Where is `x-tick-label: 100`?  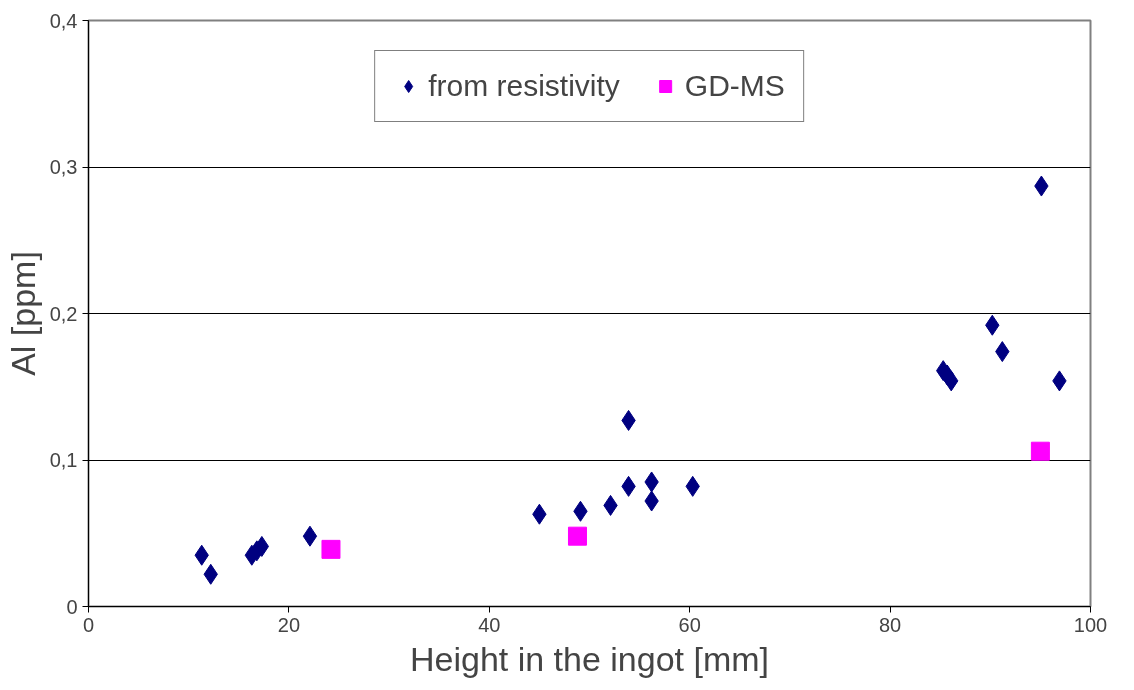 x-tick-label: 100 is located at coordinates (1090, 624).